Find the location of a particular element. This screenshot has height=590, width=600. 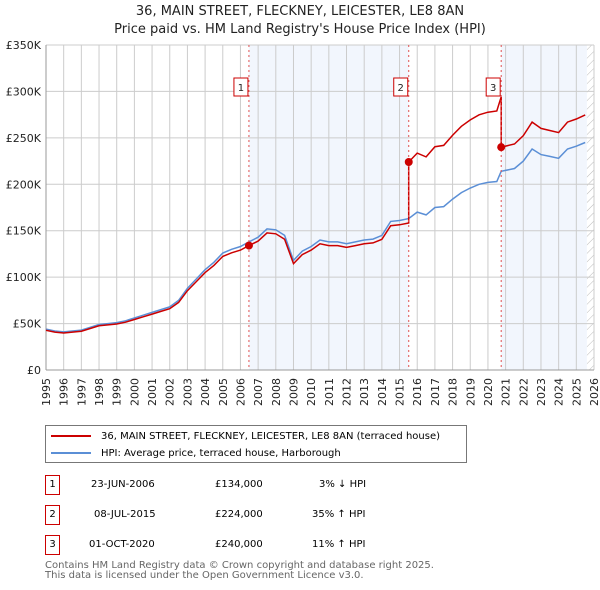

y-tick-label: £250K is located at coordinates (24, 138).